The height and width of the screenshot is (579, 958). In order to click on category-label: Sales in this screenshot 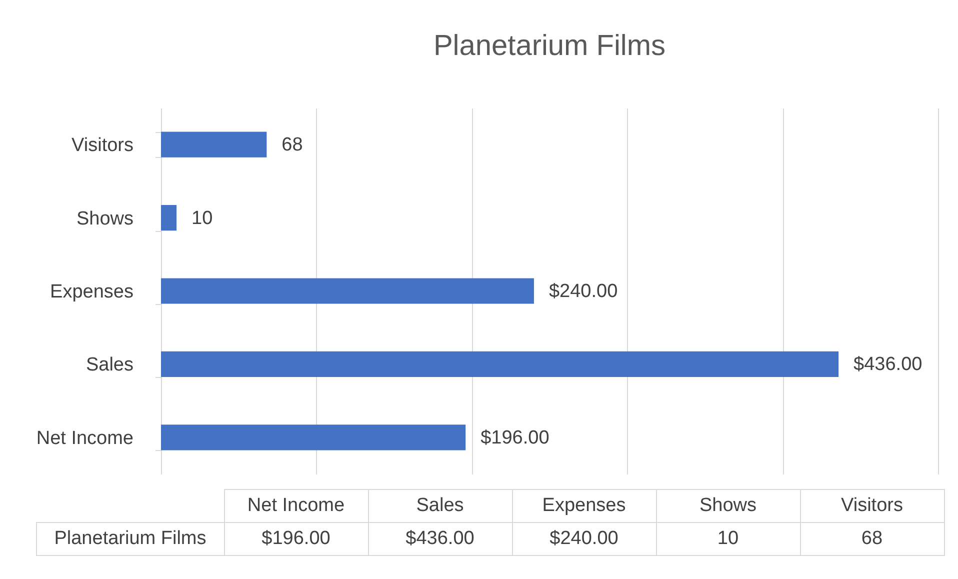, I will do `click(440, 505)`.